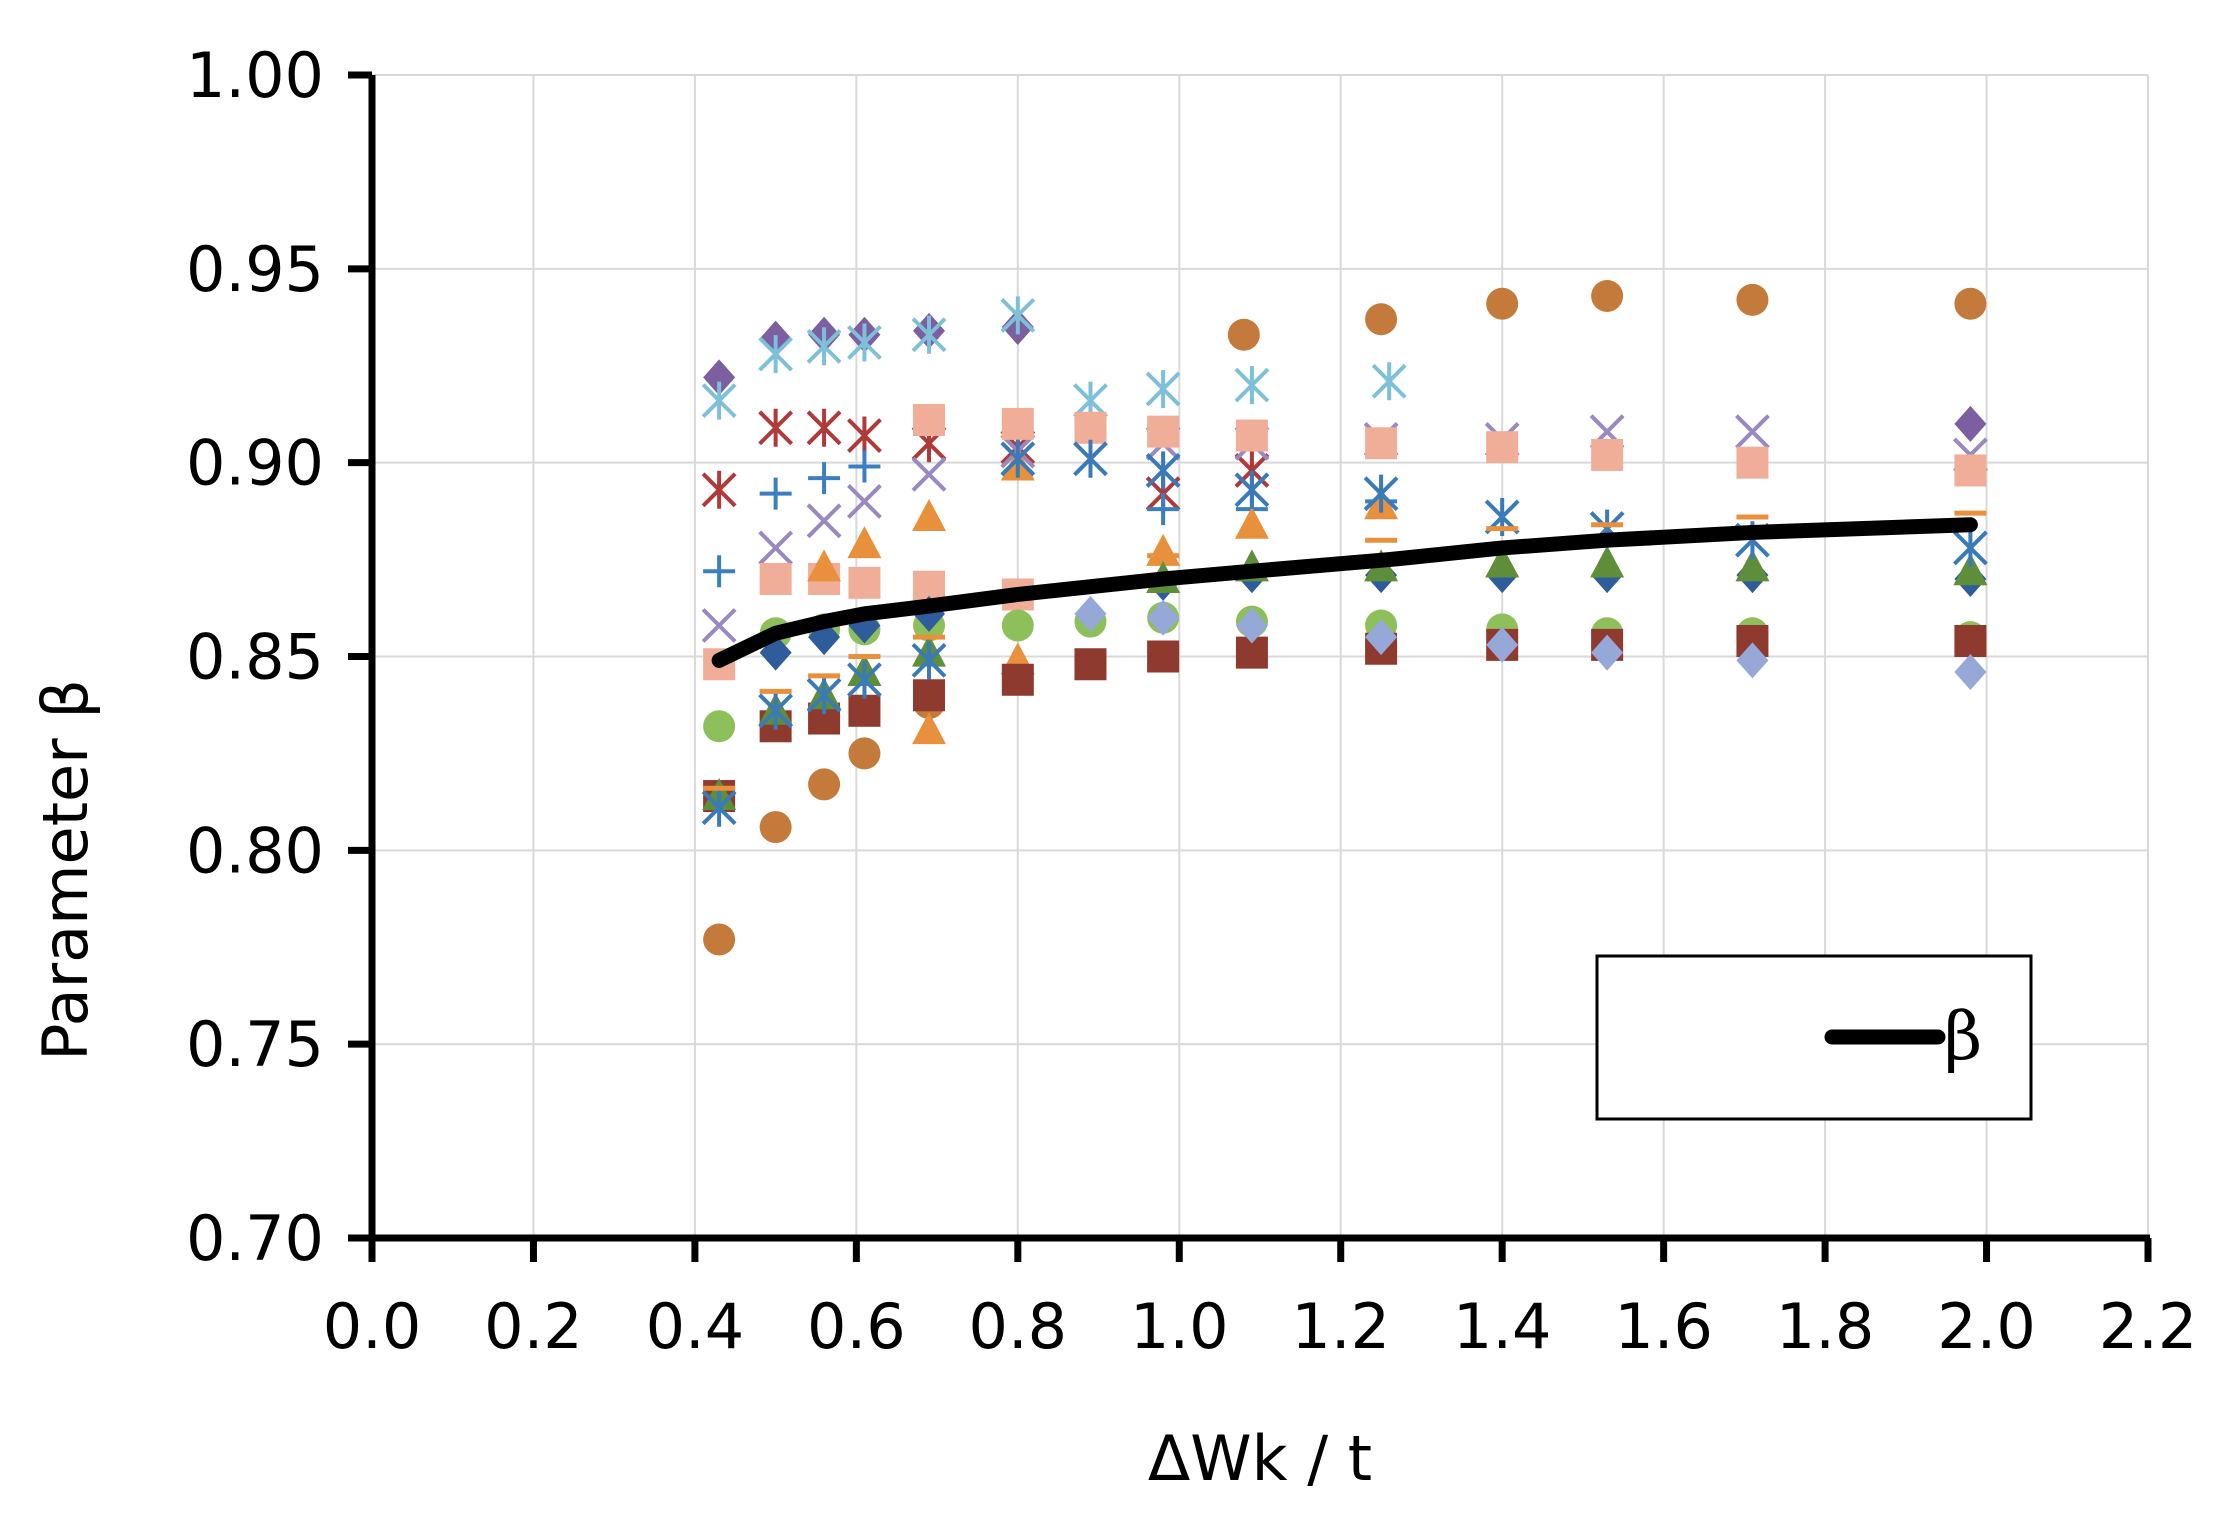 The width and height of the screenshot is (2223, 1521). What do you see at coordinates (255, 850) in the screenshot?
I see `y-tick-label: 0.80` at bounding box center [255, 850].